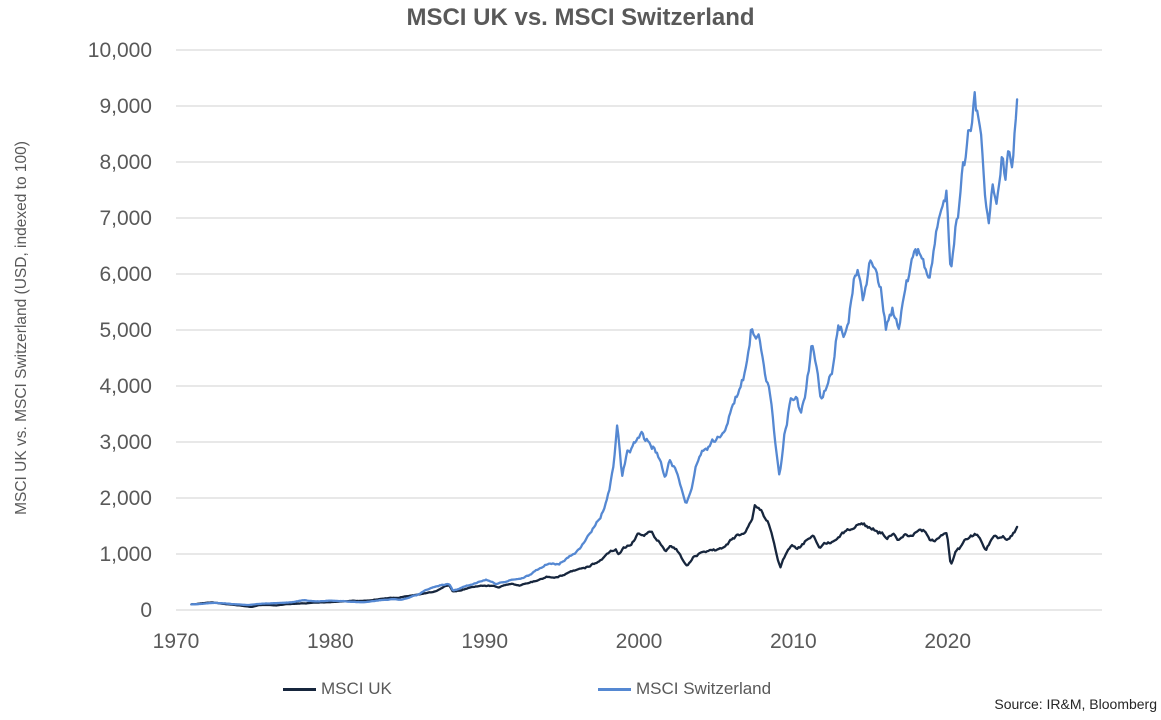 The height and width of the screenshot is (720, 1161). What do you see at coordinates (125, 162) in the screenshot?
I see `y-tick-label: 8,000` at bounding box center [125, 162].